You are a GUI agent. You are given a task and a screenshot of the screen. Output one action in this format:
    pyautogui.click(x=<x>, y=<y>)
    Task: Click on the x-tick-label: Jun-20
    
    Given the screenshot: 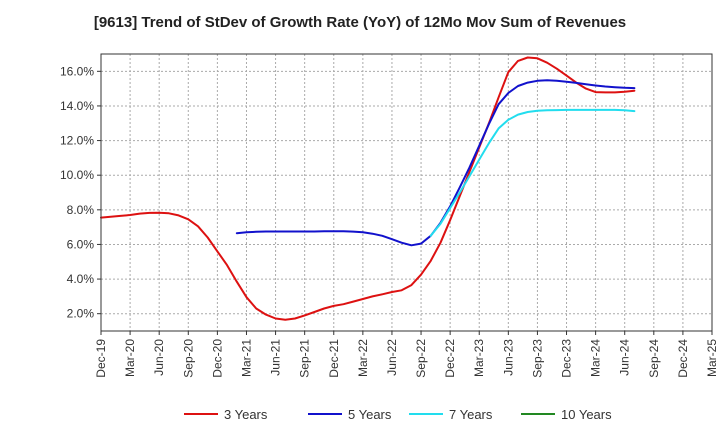 What is the action you would take?
    pyautogui.click(x=159, y=357)
    